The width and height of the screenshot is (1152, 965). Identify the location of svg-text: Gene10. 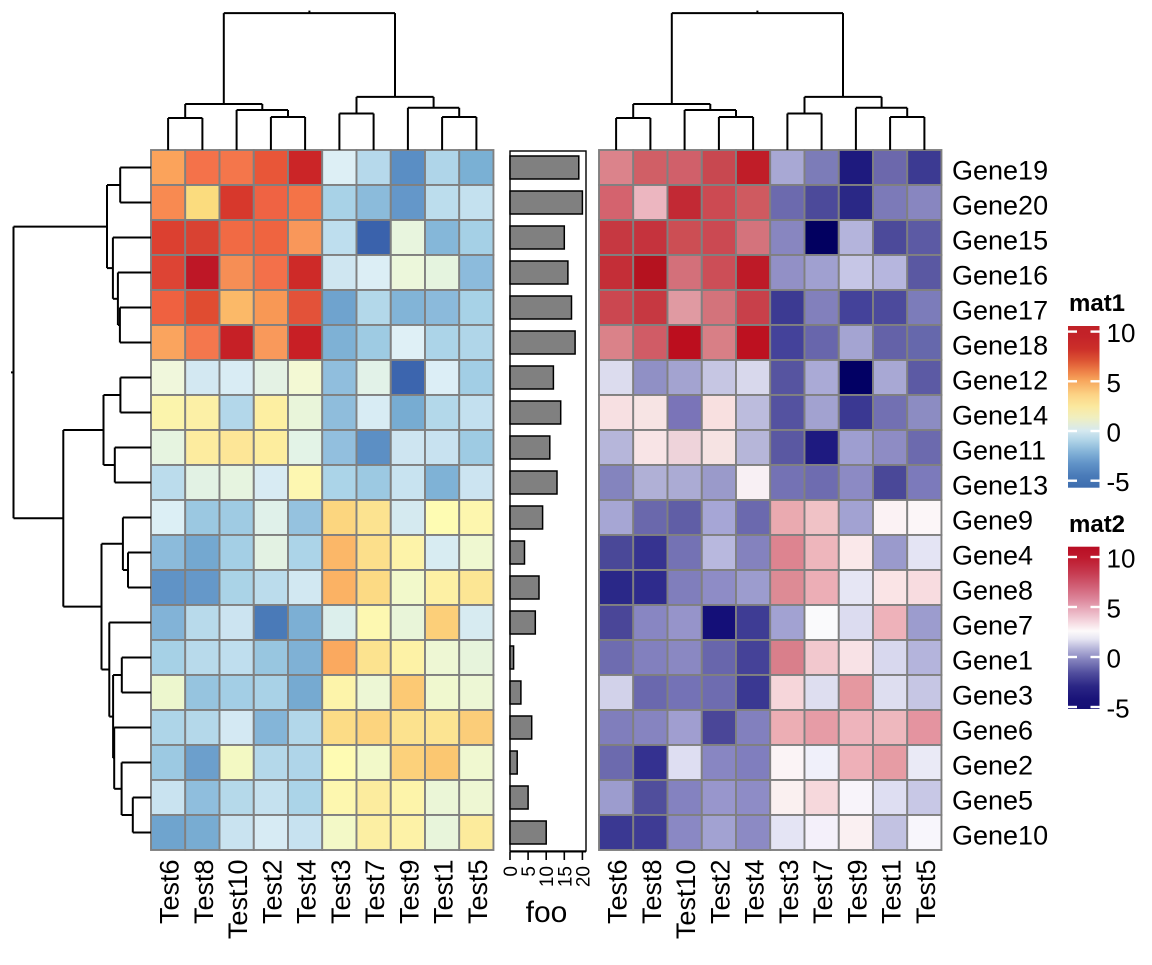
(1000, 836).